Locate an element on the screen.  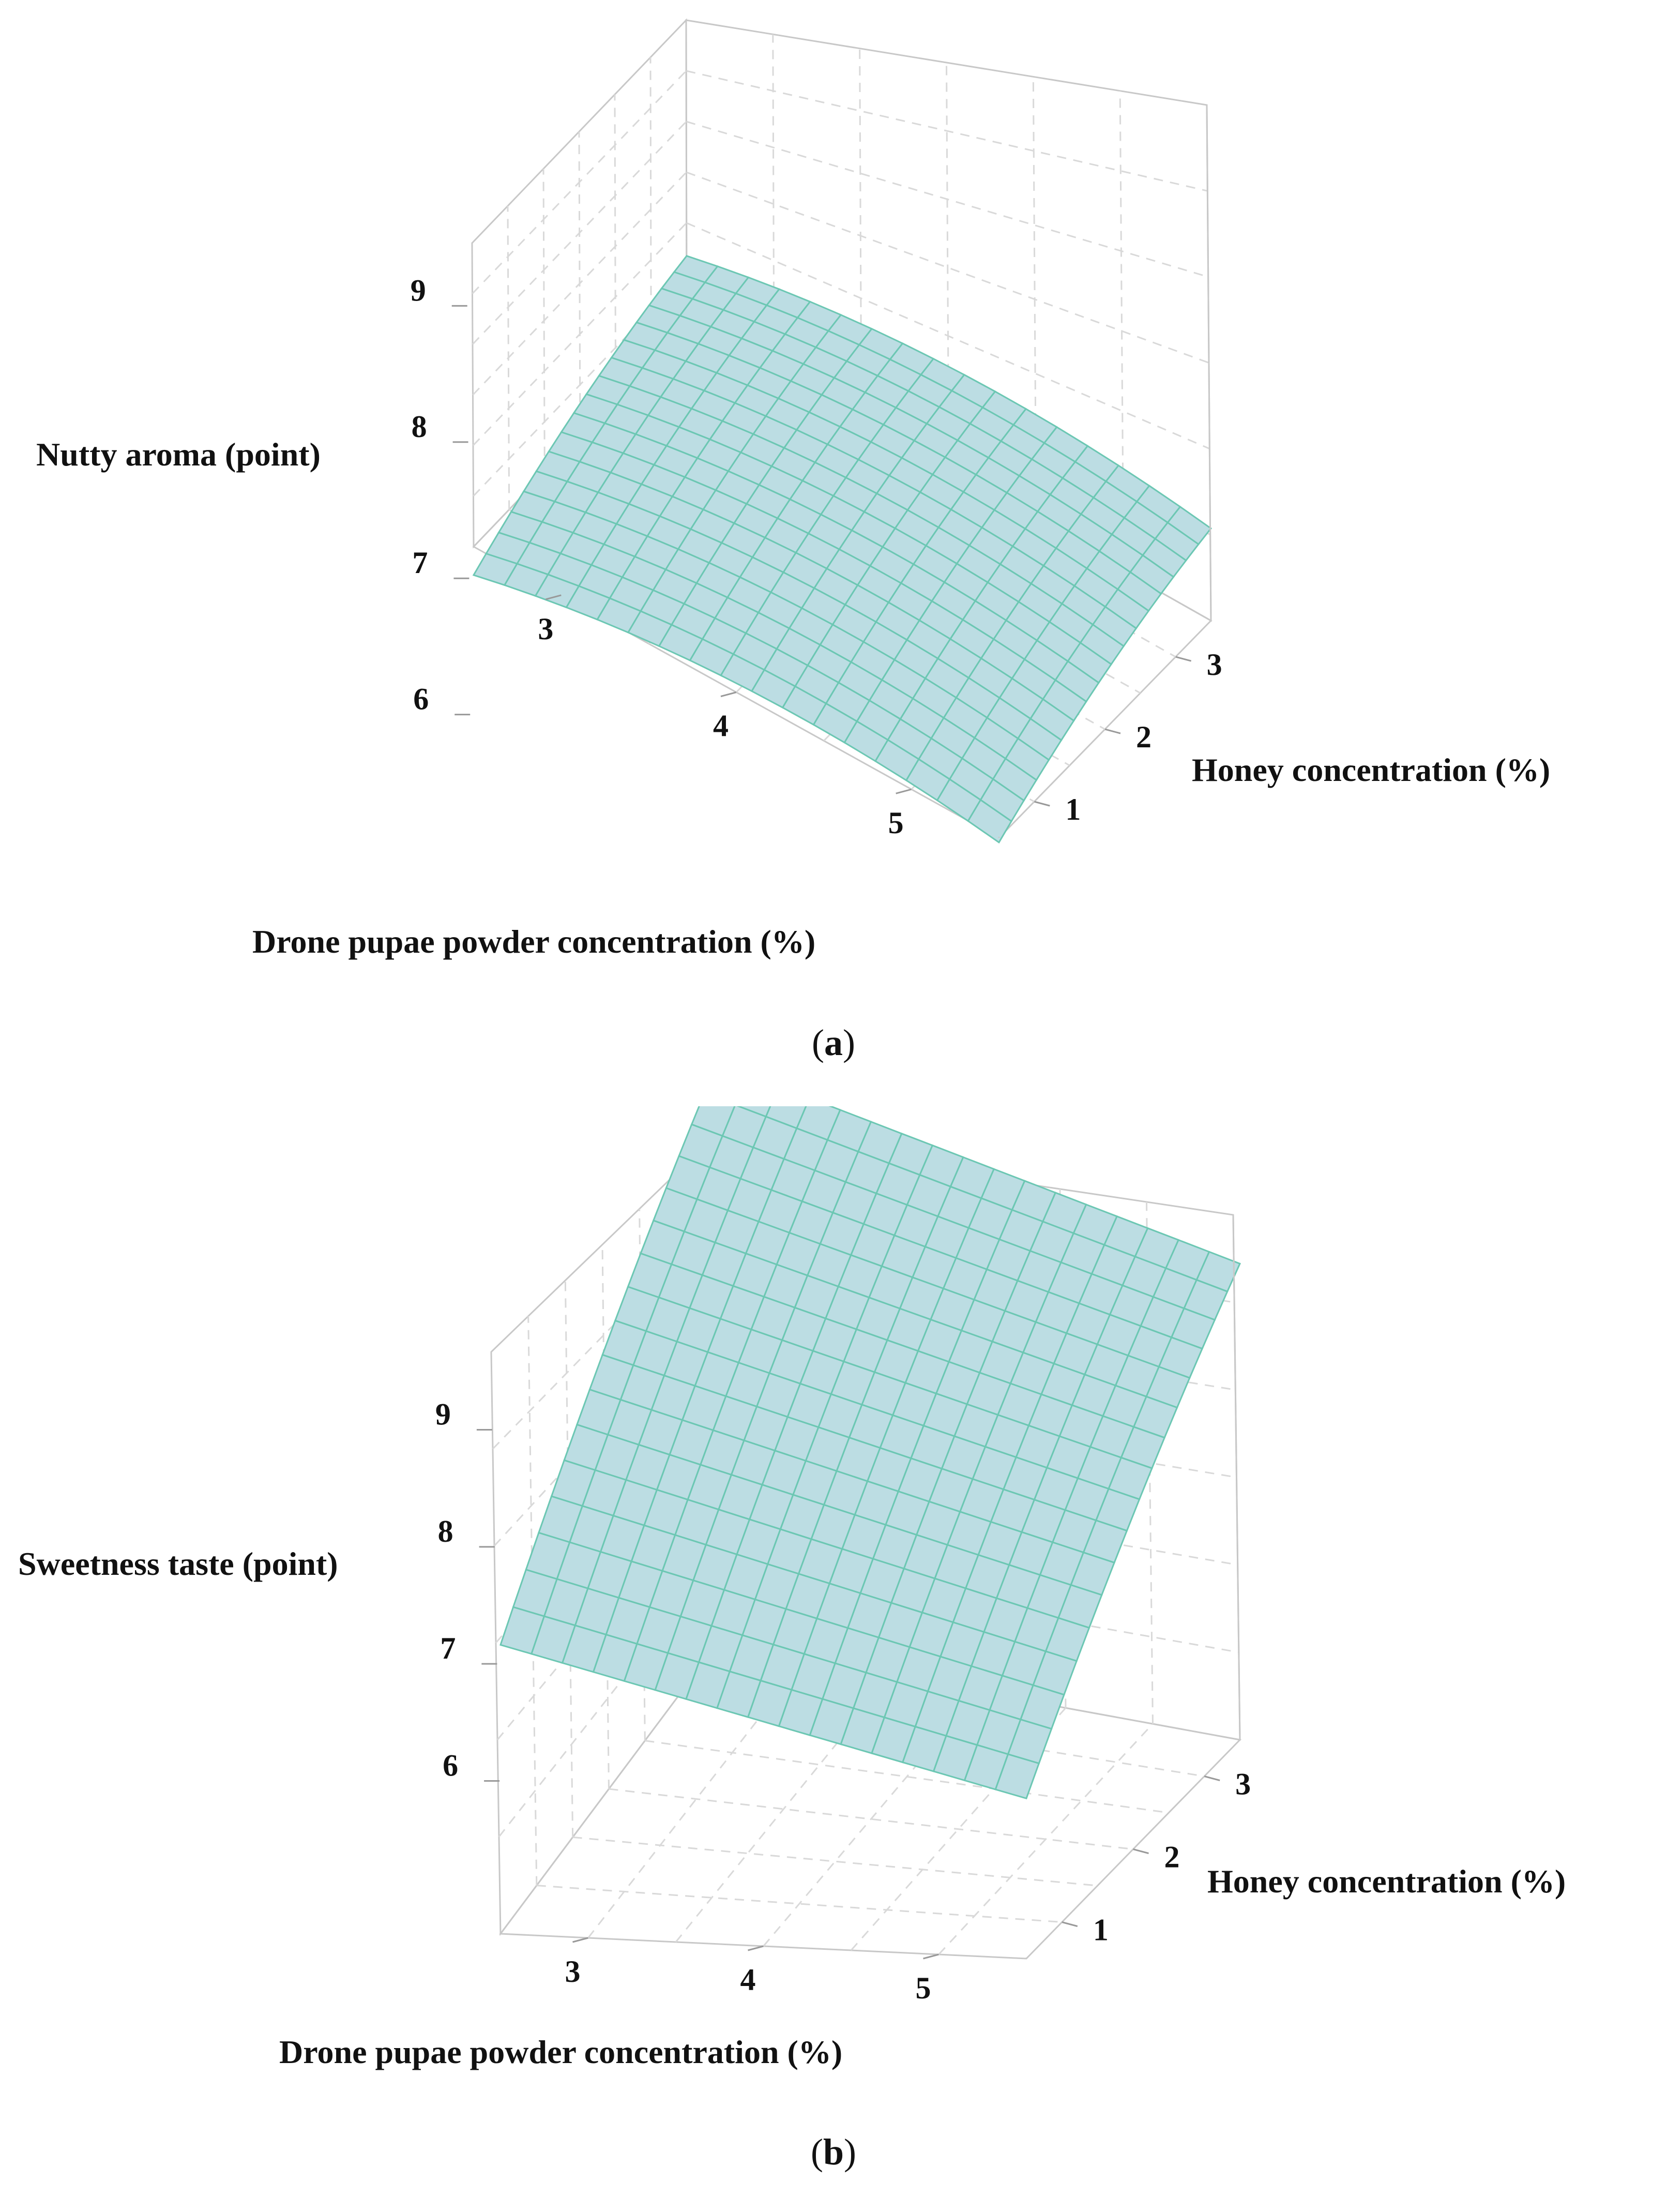
caption-letter-b: b is located at coordinates (834, 2152).